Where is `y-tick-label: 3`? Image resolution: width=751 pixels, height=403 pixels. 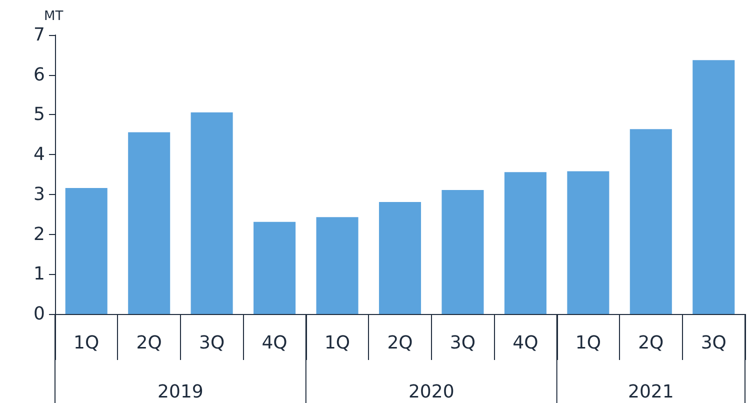
y-tick-label: 3 is located at coordinates (39, 194).